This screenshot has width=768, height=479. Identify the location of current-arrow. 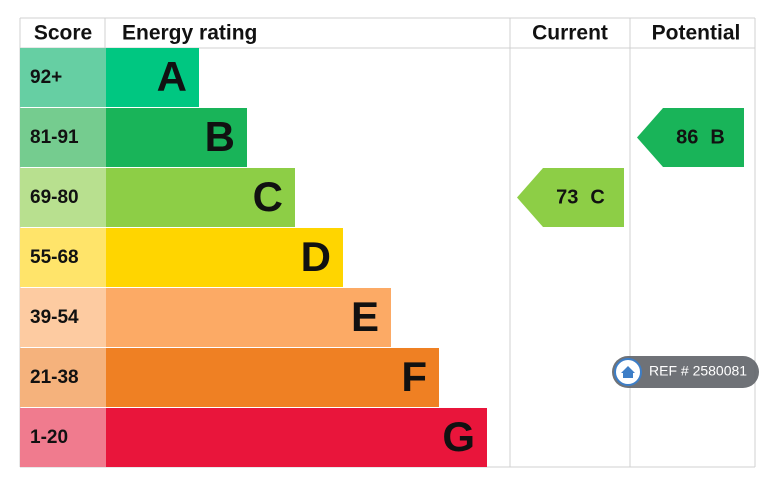
(570, 197).